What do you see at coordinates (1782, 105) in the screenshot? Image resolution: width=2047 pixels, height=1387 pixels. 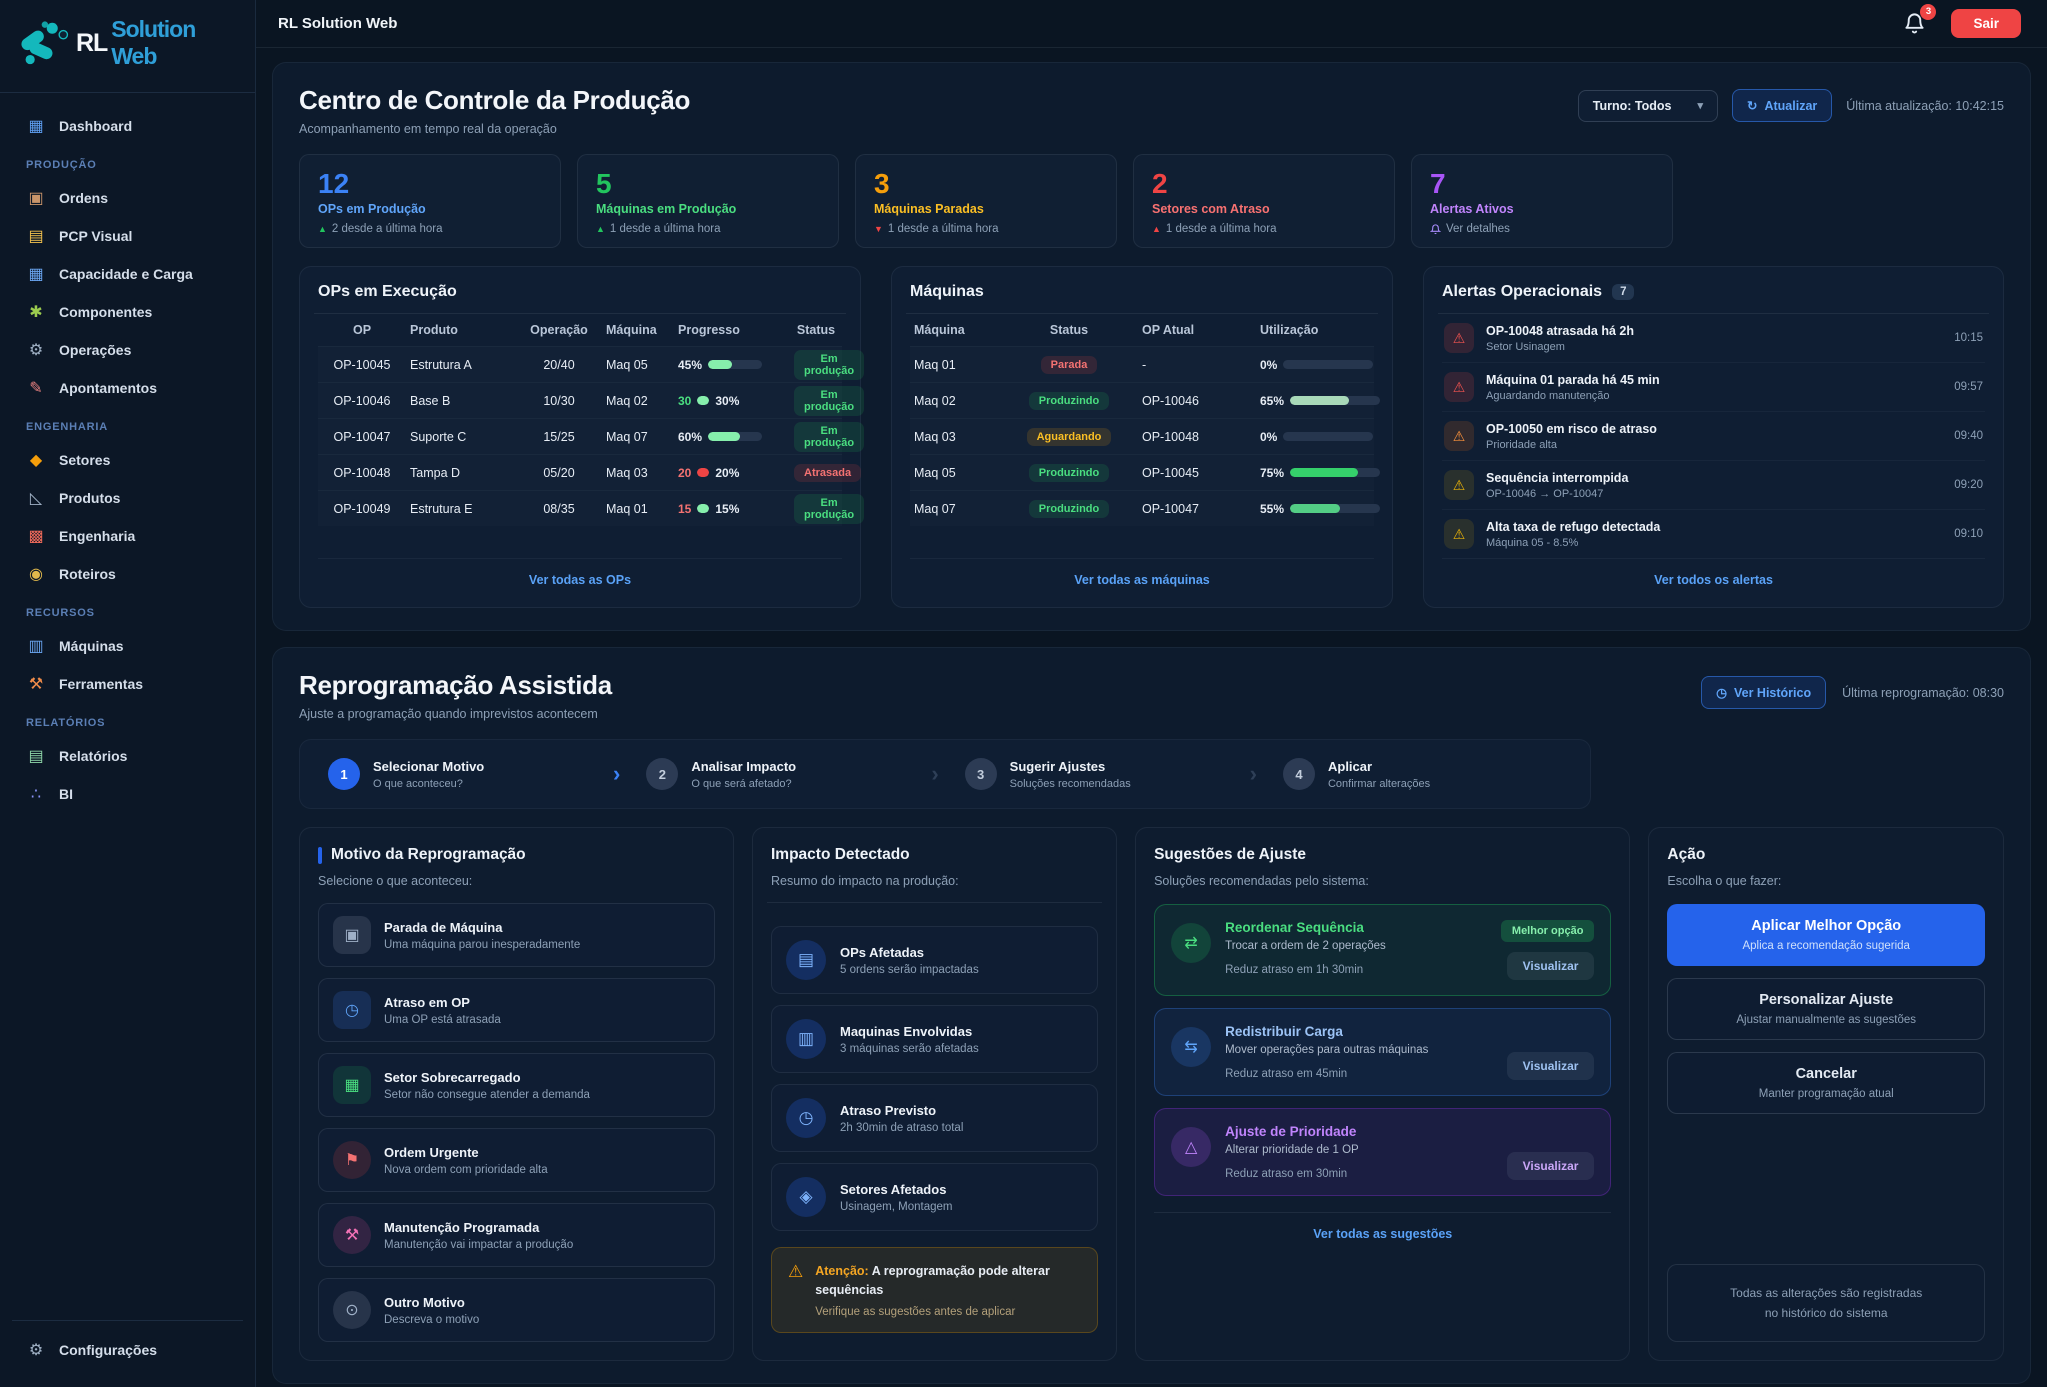 I see `refresh-button: ↻ Atualizar` at bounding box center [1782, 105].